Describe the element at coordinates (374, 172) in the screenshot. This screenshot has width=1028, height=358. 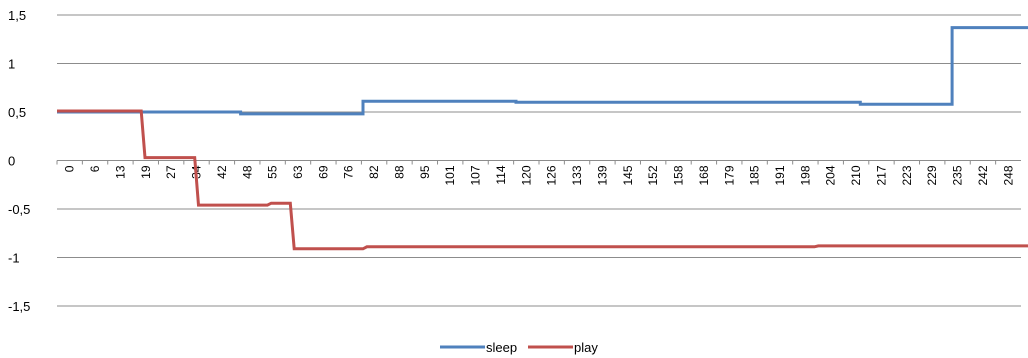
I see `x-tick-label: 82` at that location.